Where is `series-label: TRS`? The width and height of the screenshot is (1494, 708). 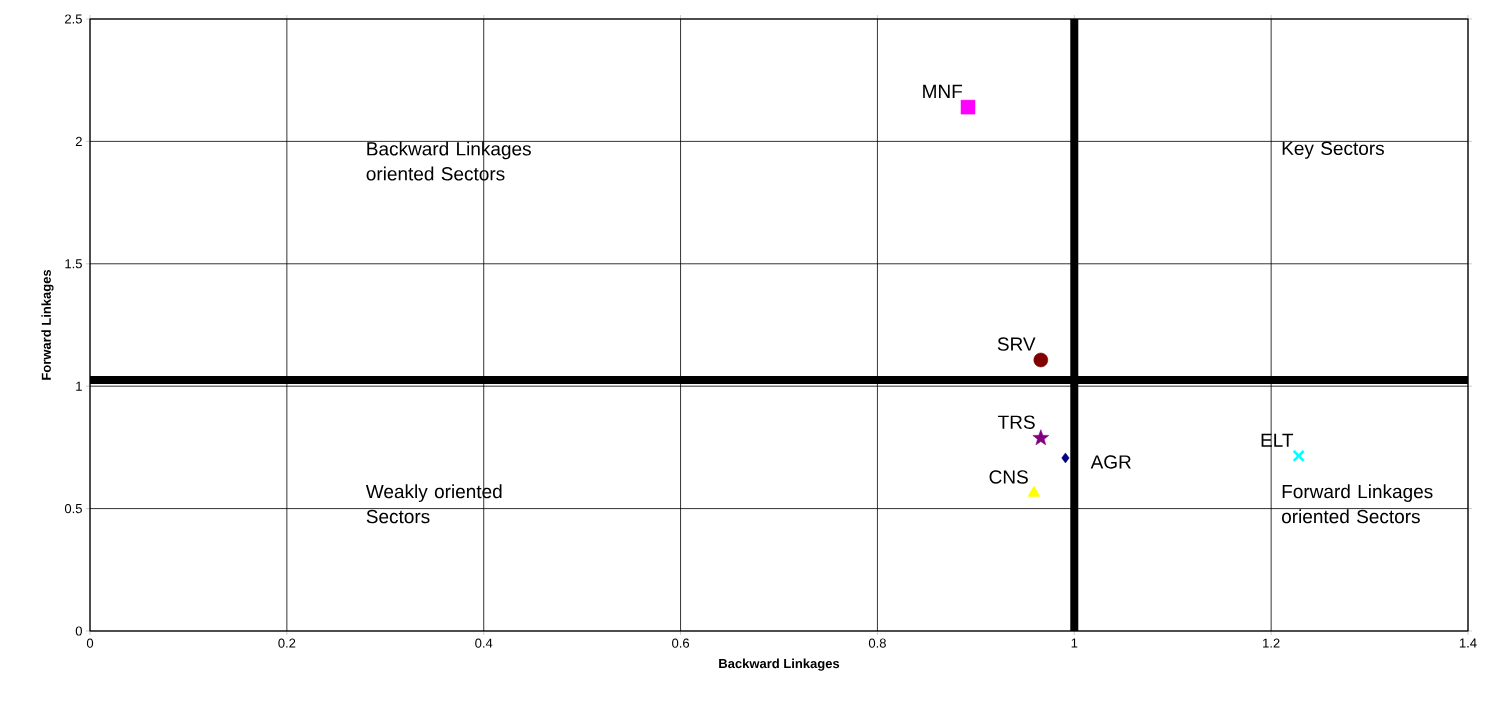
series-label: TRS is located at coordinates (1016, 422).